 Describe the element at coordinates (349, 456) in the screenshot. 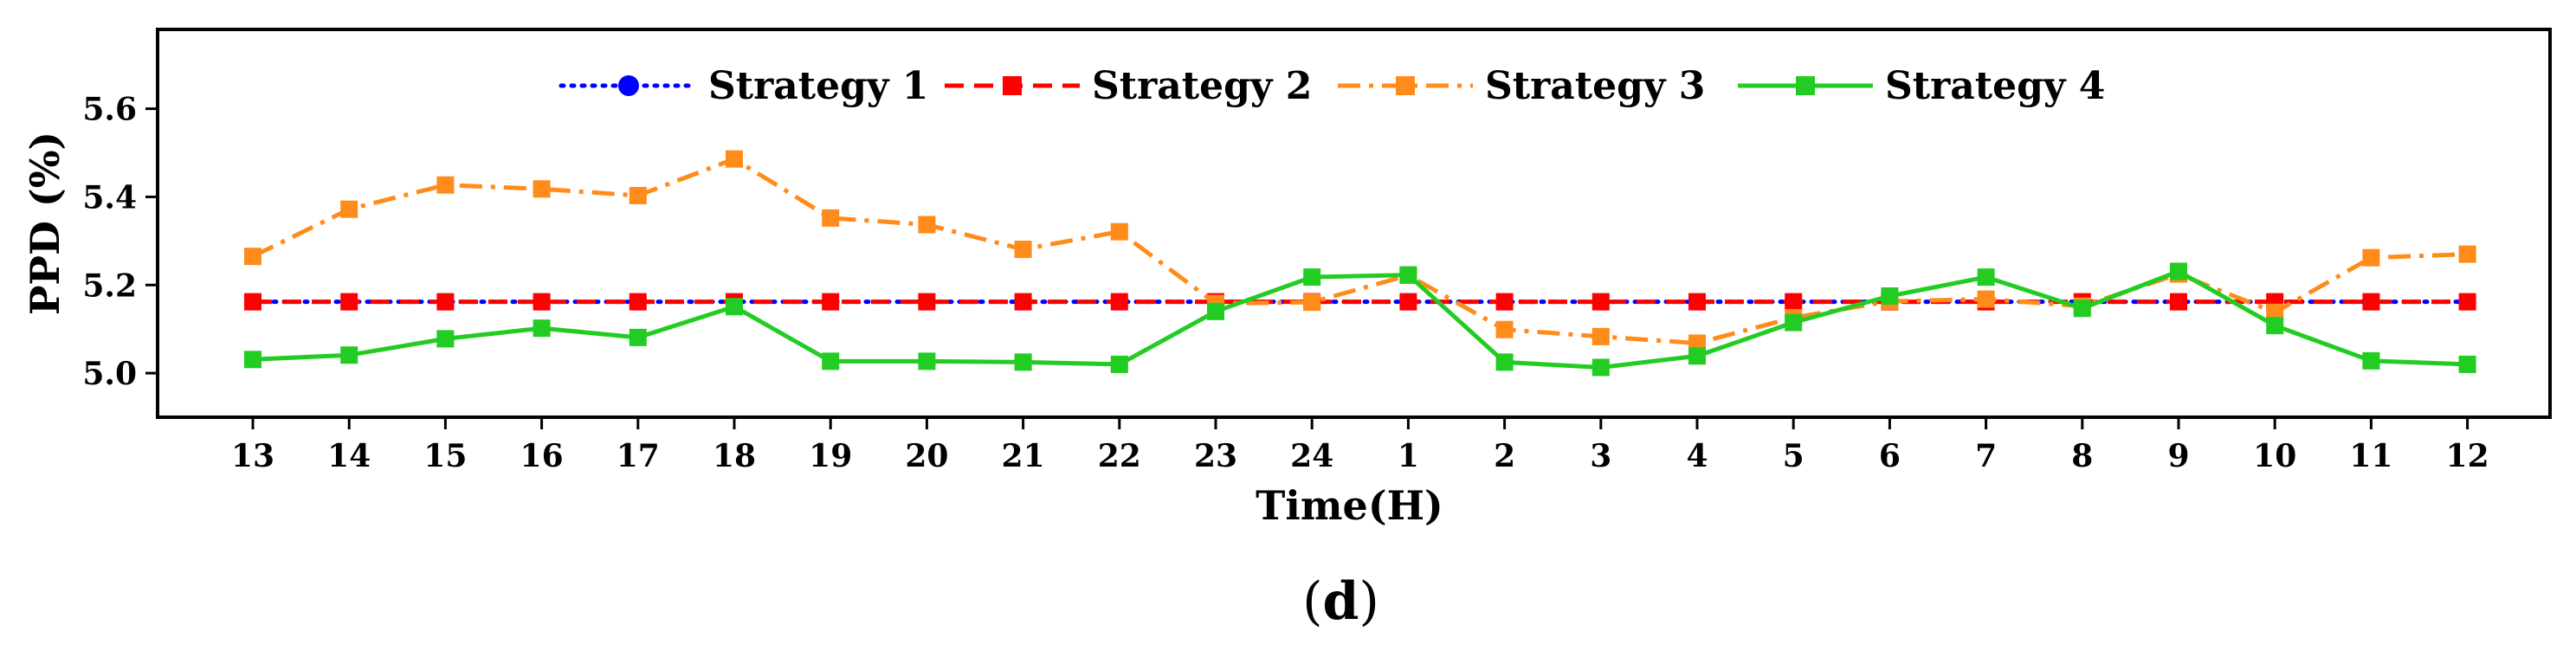

I see `x-tick-label: 14` at that location.